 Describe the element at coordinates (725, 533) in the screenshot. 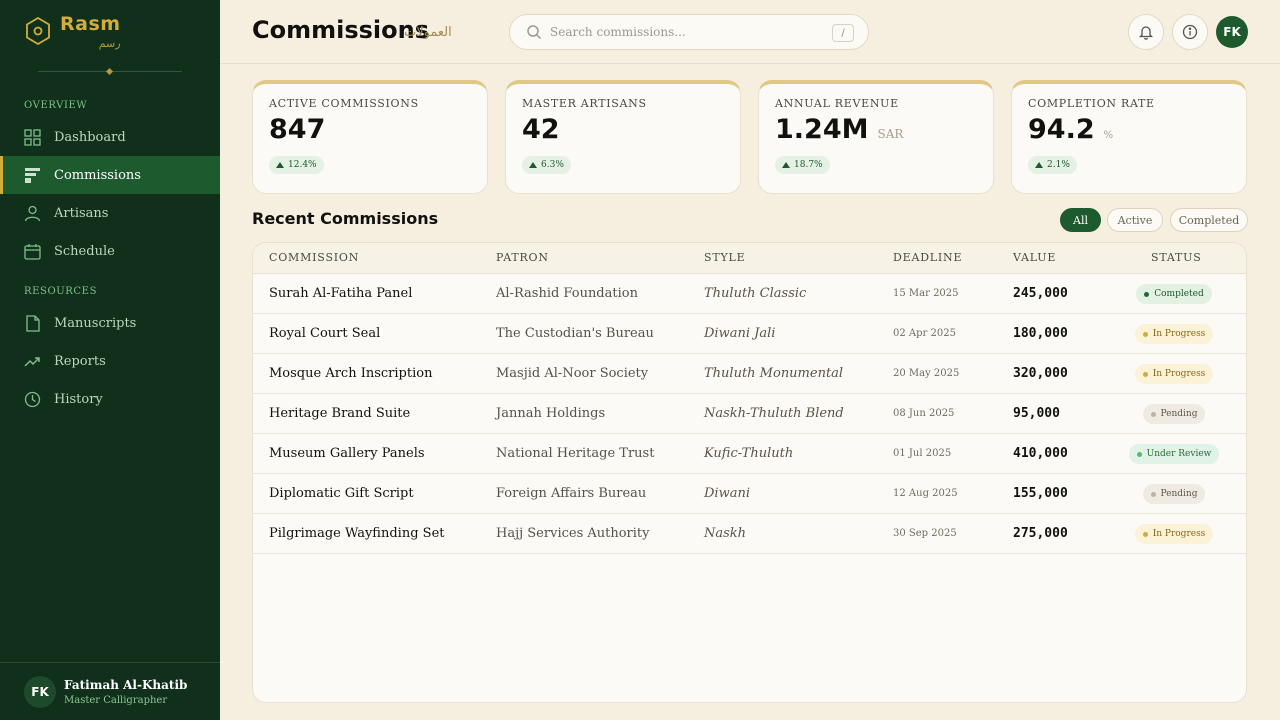

I see `style-cell: Naskh` at that location.